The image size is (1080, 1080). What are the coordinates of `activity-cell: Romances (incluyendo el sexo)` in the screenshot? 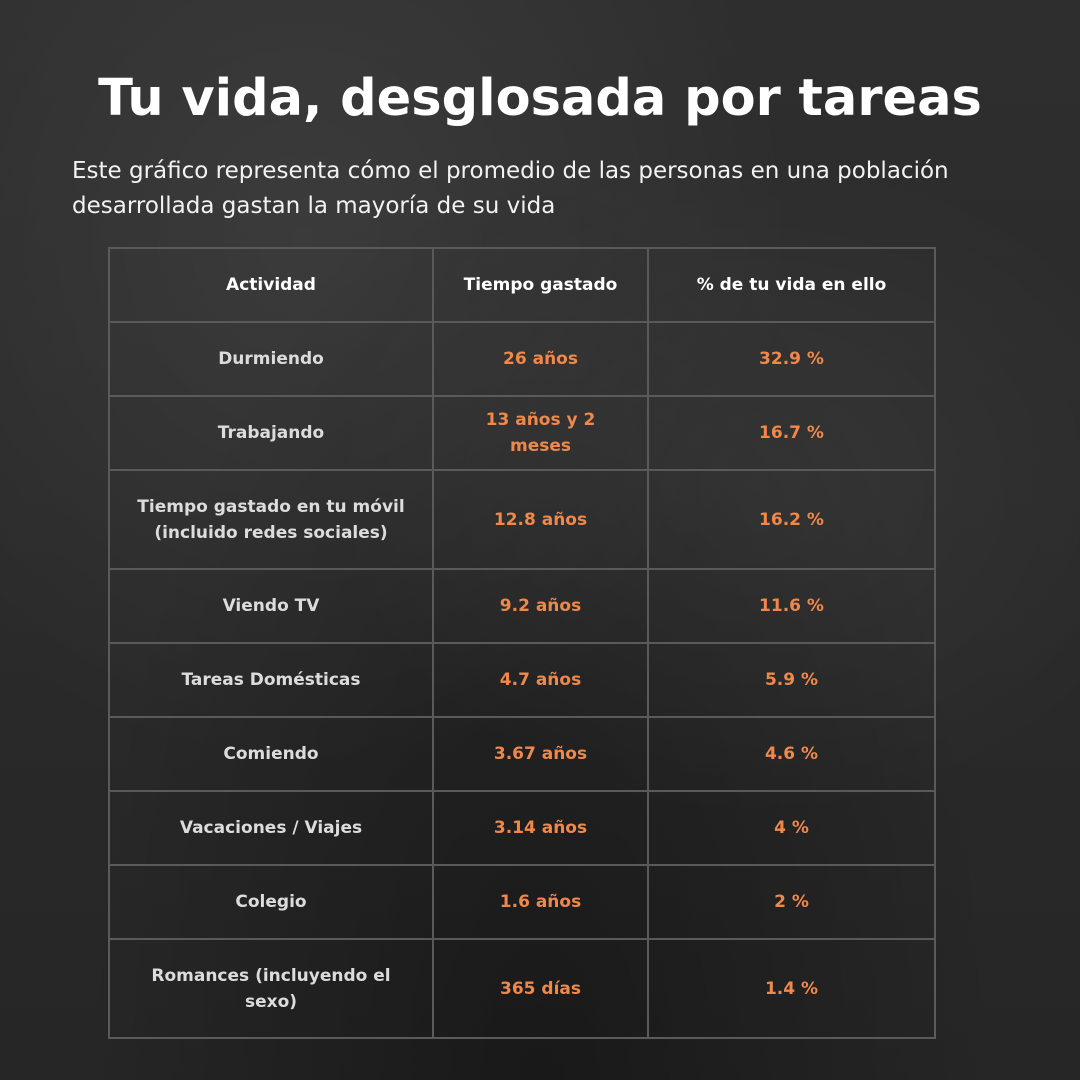 It's located at (271, 988).